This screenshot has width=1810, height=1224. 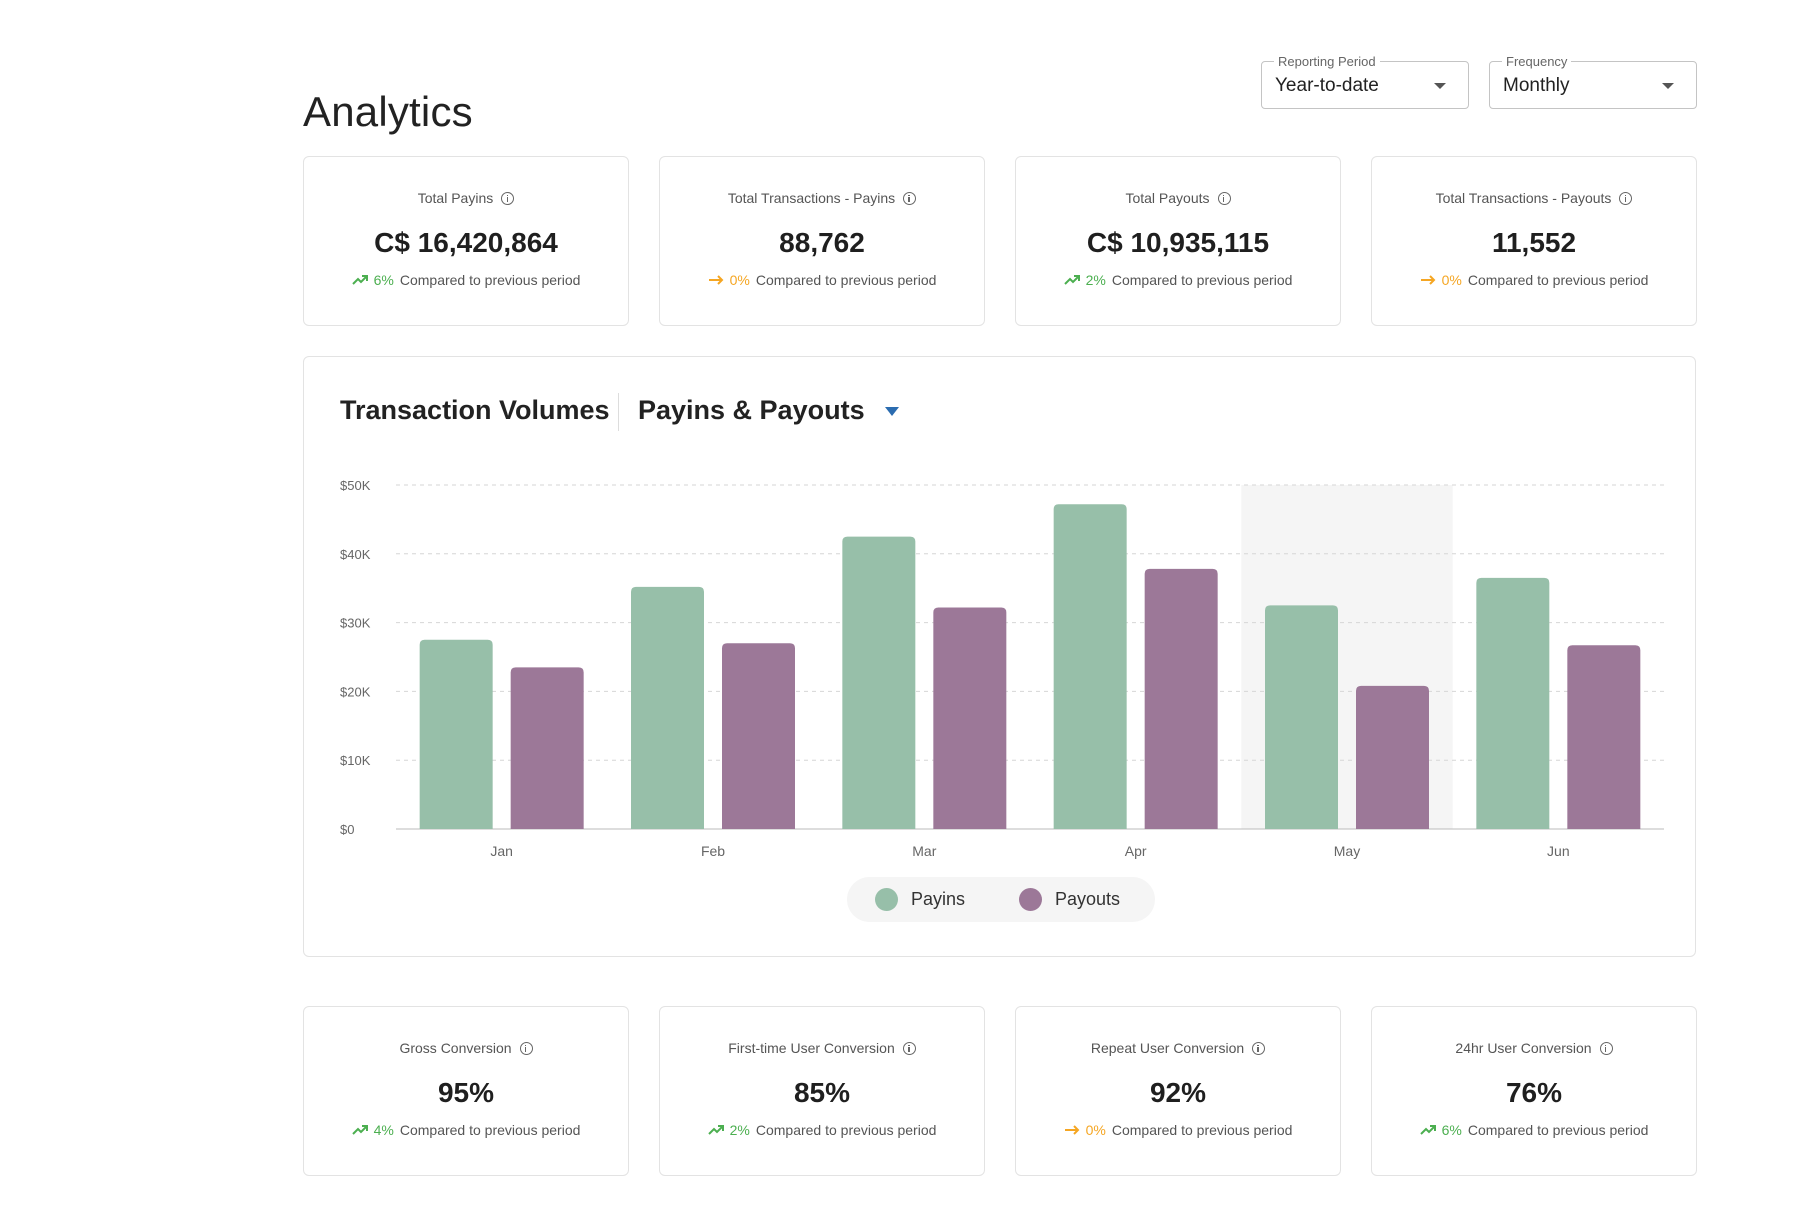 I want to click on kpi-label: 24hr User Conversion, so click(x=1523, y=1048).